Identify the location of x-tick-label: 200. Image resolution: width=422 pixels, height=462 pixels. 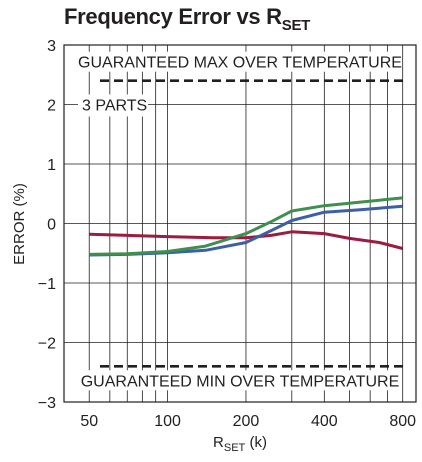
(246, 421).